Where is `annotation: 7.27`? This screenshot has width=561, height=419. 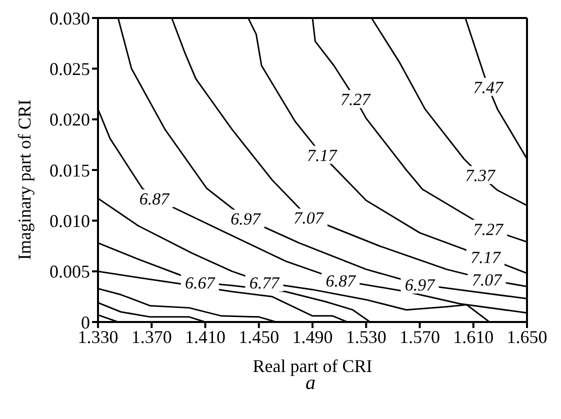 annotation: 7.27 is located at coordinates (356, 100).